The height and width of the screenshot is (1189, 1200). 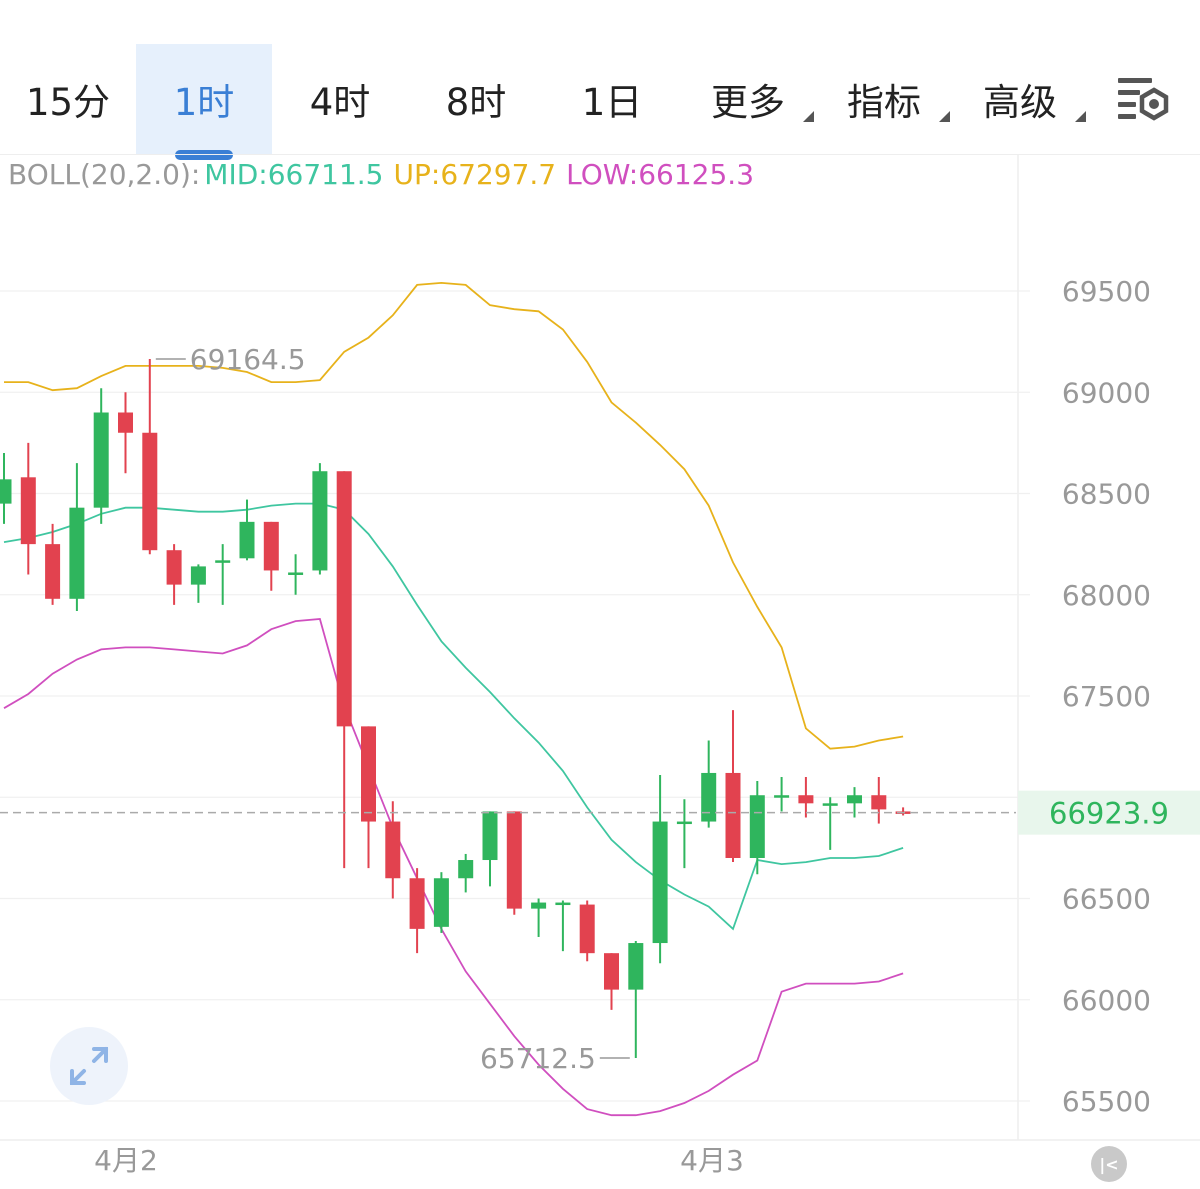 I want to click on current-price-label: 66923.9, so click(x=1109, y=814).